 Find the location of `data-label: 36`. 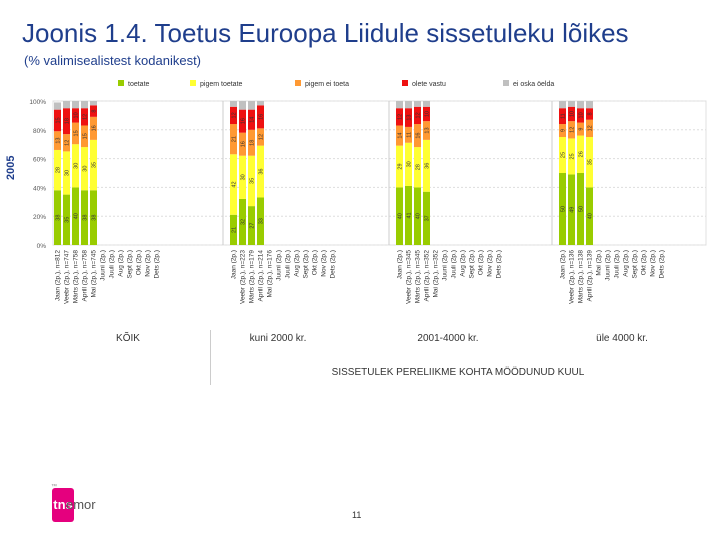

data-label: 36 is located at coordinates (428, 166).